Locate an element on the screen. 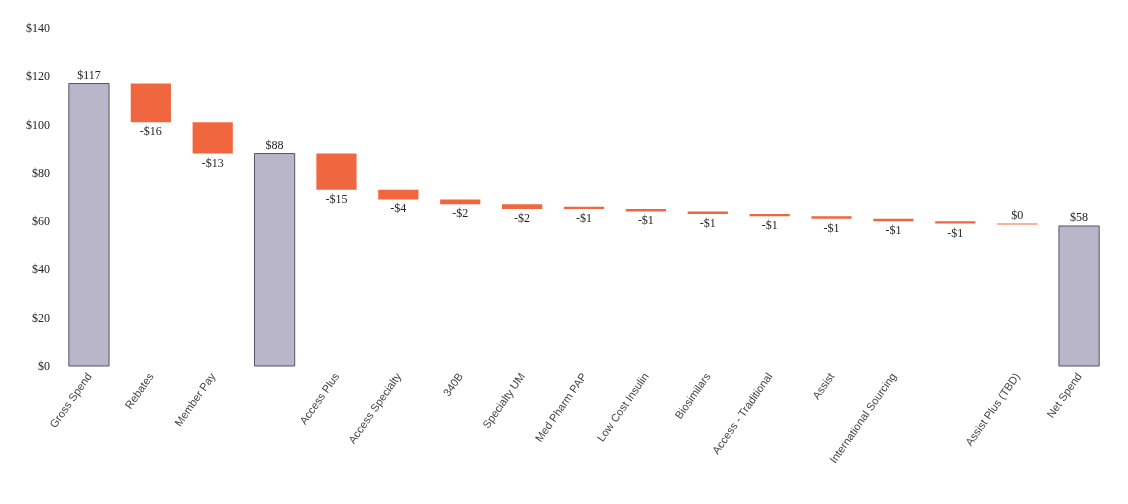 The image size is (1128, 504). y-tick-label: $140 is located at coordinates (38, 28).